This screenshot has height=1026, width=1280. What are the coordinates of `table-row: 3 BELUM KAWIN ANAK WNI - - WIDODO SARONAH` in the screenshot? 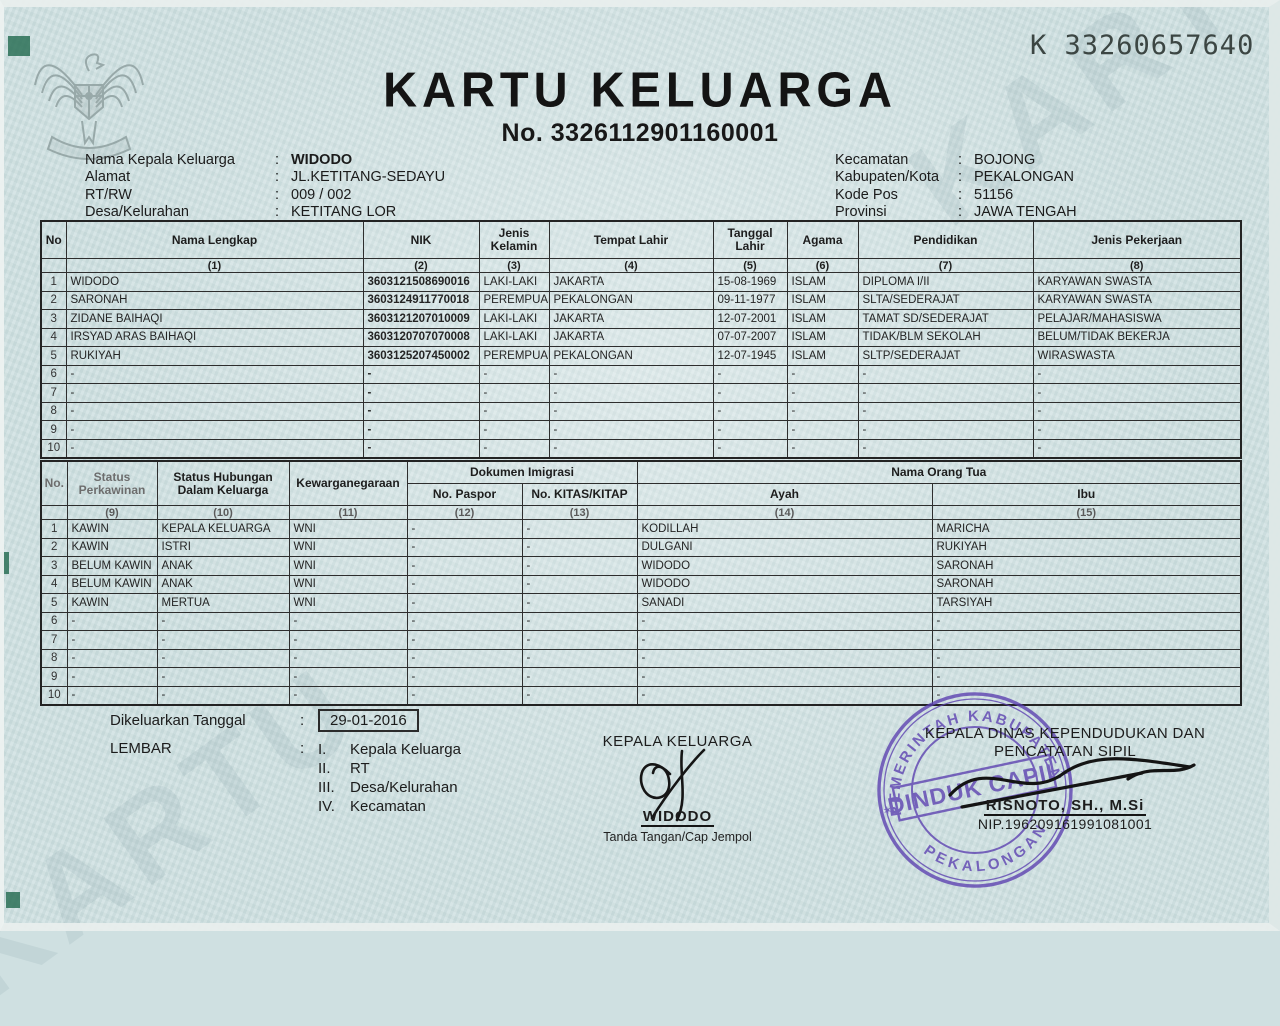 It's located at (641, 566).